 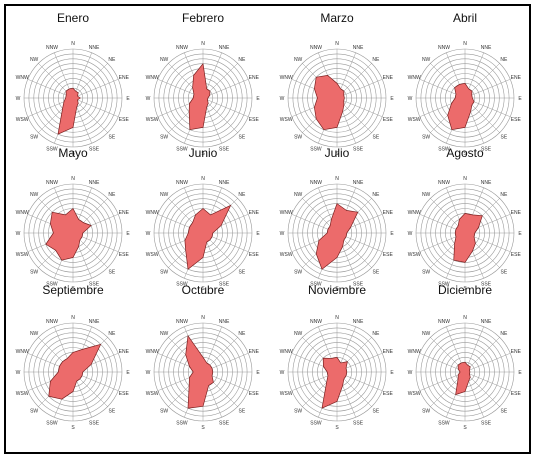 What do you see at coordinates (73, 219) in the screenshot?
I see `rose-mayo: Mayo N NNE NE ENE E ESE SE SSE S SSW SW WSW W WNW NW NNW` at bounding box center [73, 219].